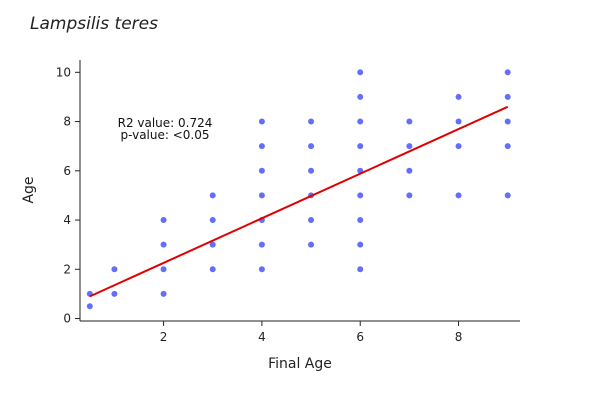 This screenshot has height=400, width=600. I want to click on x-tick-label: 8, so click(459, 337).